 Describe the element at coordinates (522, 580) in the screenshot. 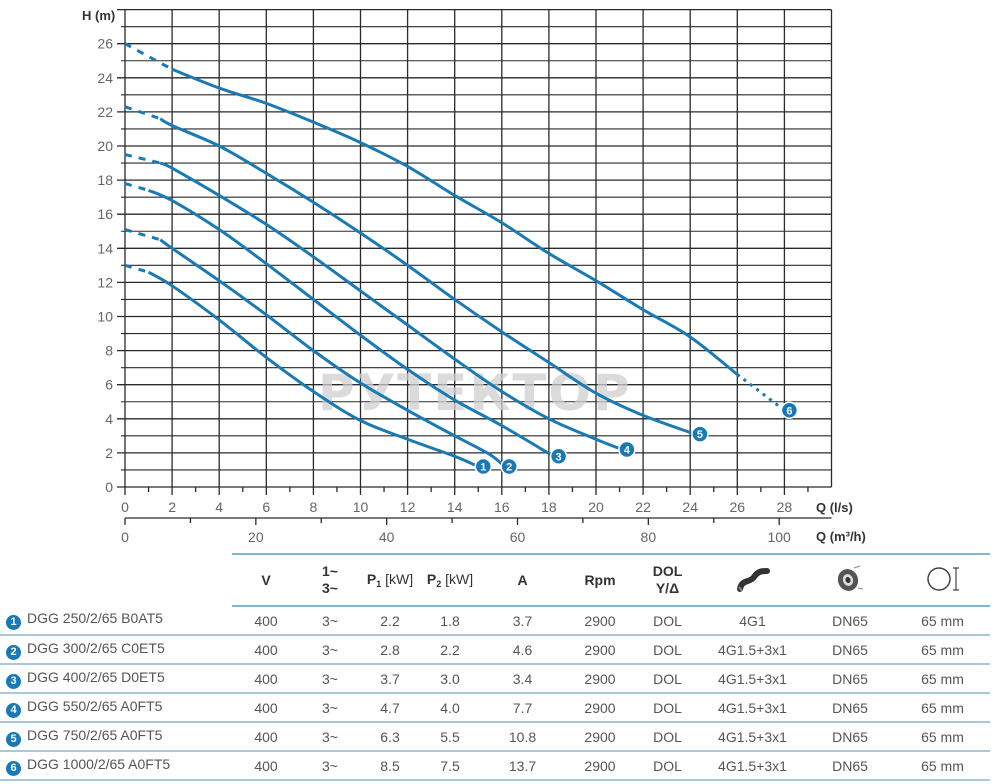

I see `header-current: A` at that location.